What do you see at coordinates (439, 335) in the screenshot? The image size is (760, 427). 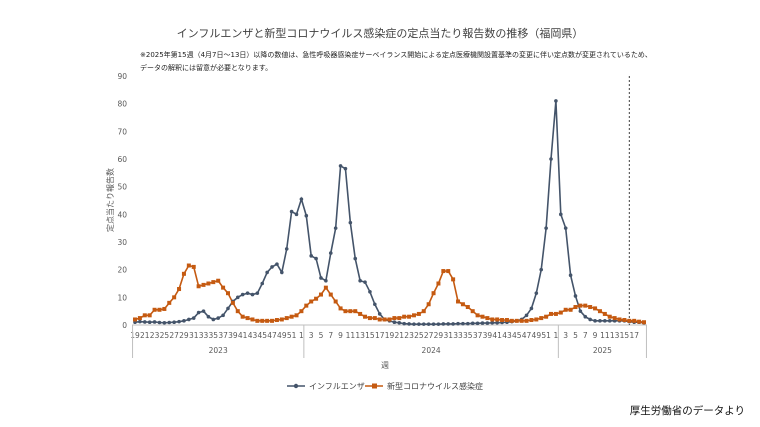 I see `x-tick-label: 29` at bounding box center [439, 335].